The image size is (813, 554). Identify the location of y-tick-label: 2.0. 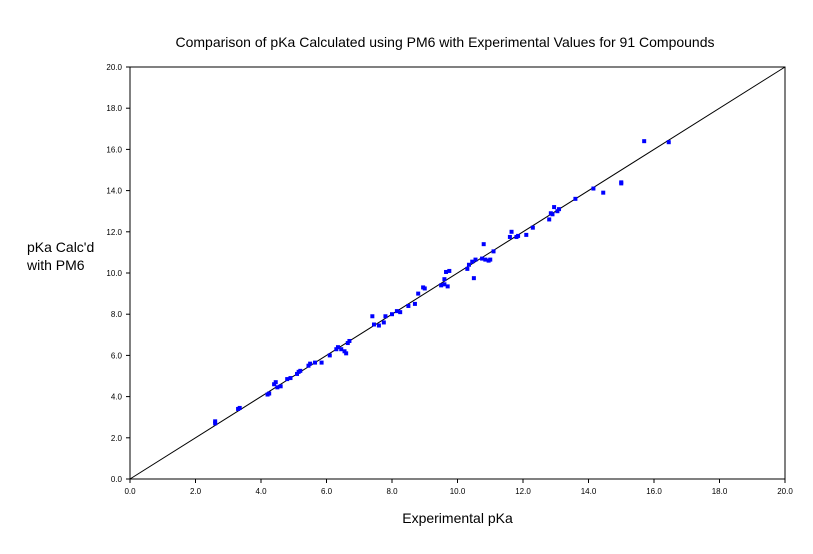
(117, 438).